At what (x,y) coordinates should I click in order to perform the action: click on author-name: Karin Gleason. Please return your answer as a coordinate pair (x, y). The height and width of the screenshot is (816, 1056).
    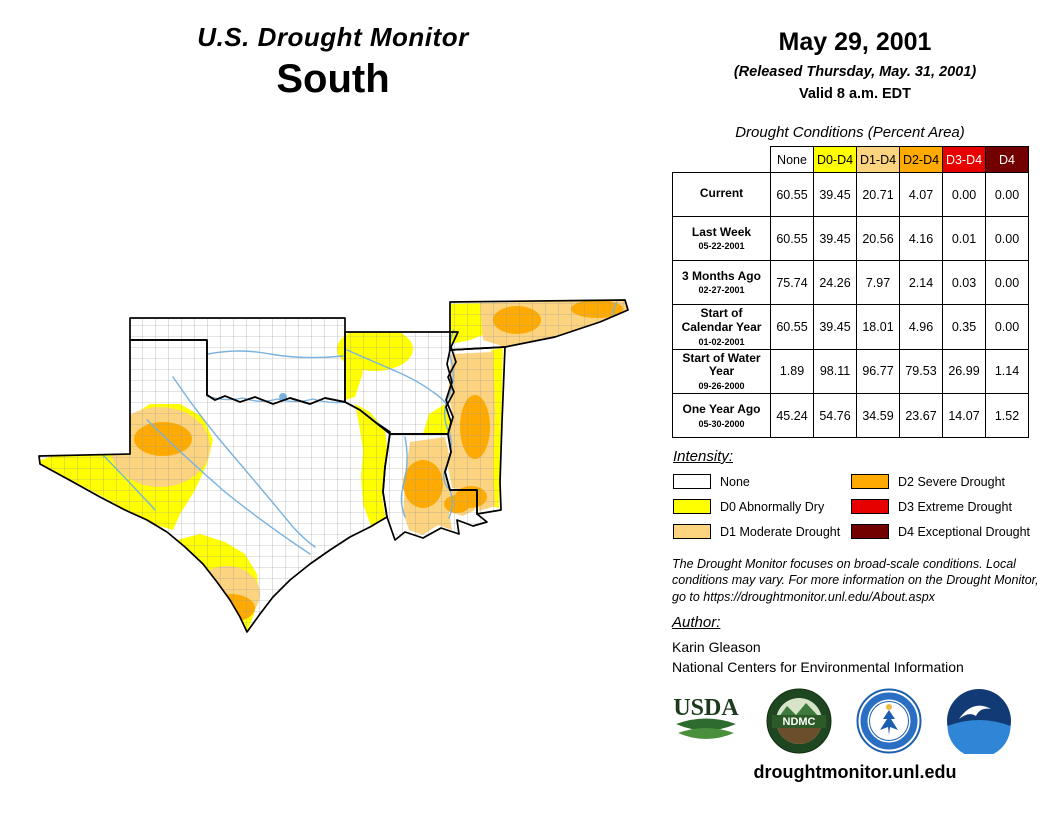
    Looking at the image, I should click on (716, 647).